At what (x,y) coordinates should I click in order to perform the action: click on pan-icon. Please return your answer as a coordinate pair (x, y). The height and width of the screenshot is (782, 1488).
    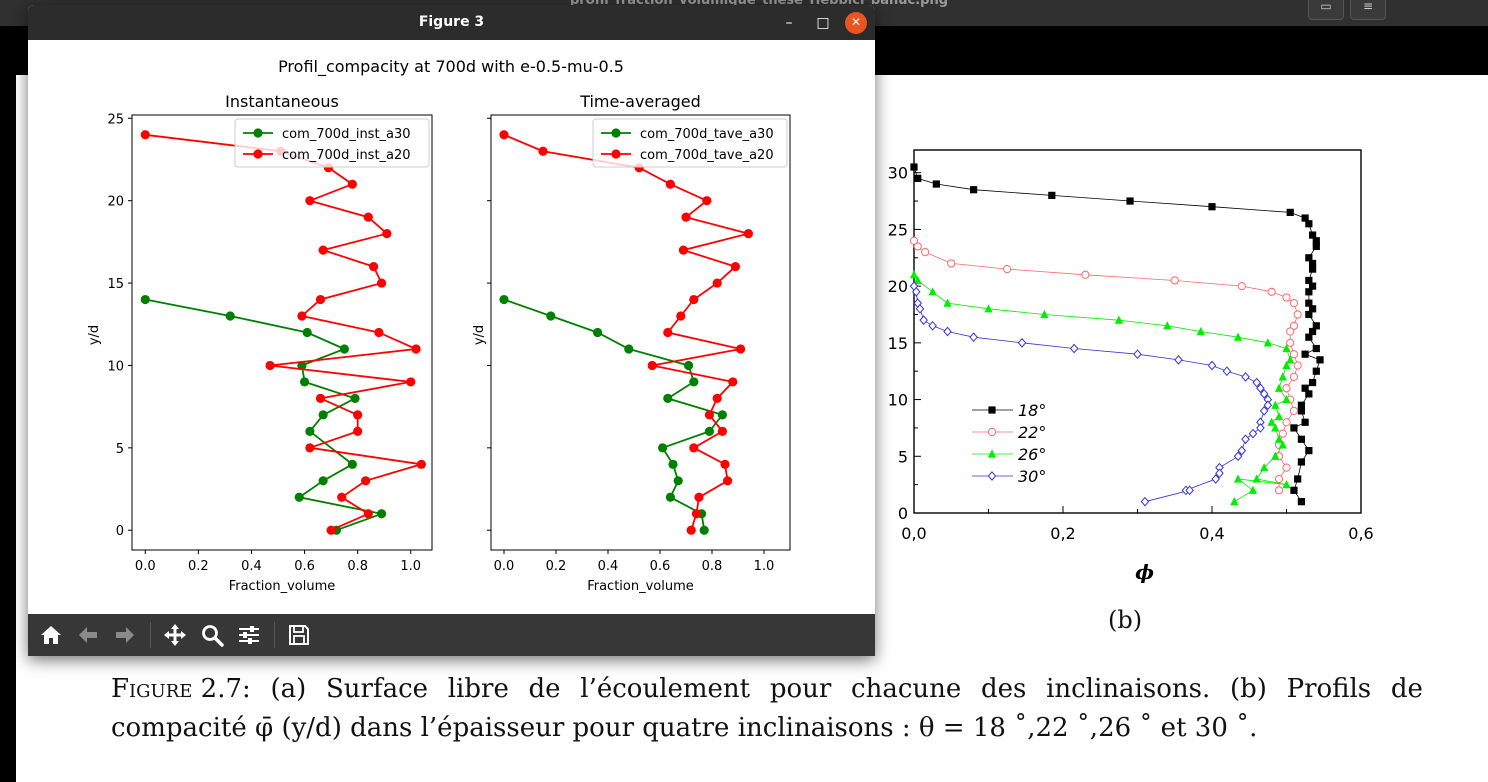
    Looking at the image, I should click on (175, 635).